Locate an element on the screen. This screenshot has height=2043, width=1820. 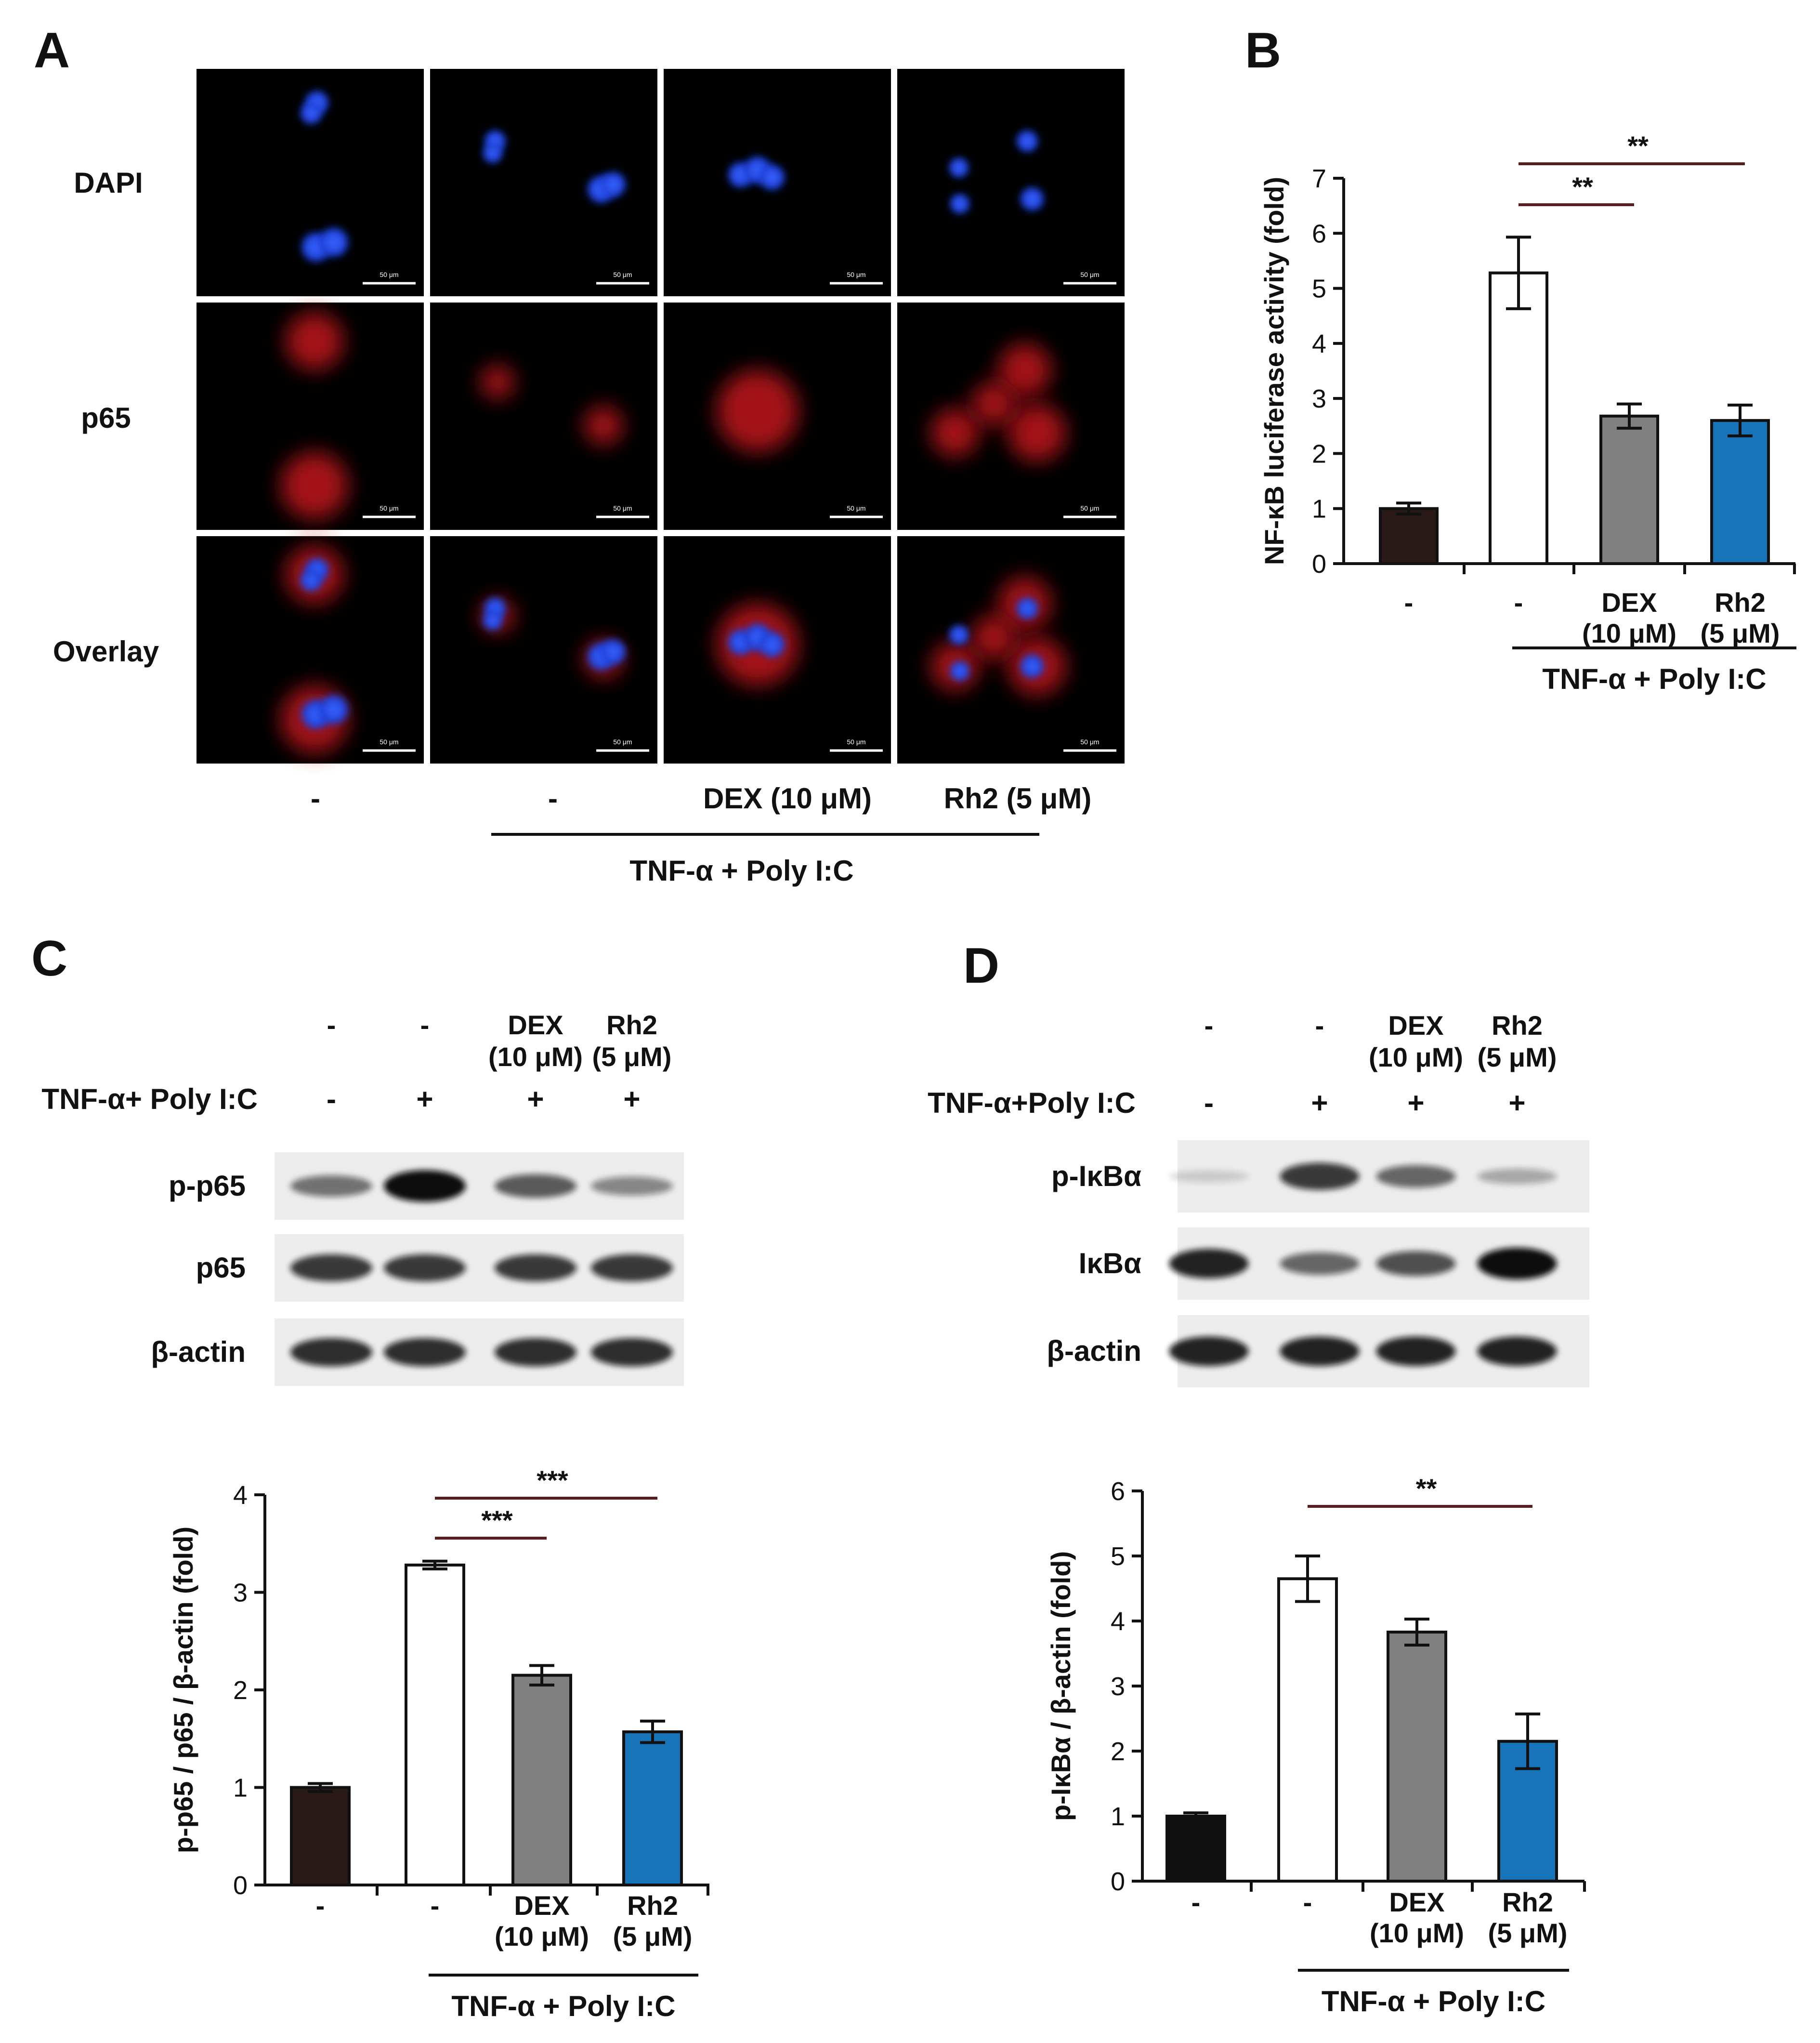
y-tick-label: 7 is located at coordinates (1319, 178).